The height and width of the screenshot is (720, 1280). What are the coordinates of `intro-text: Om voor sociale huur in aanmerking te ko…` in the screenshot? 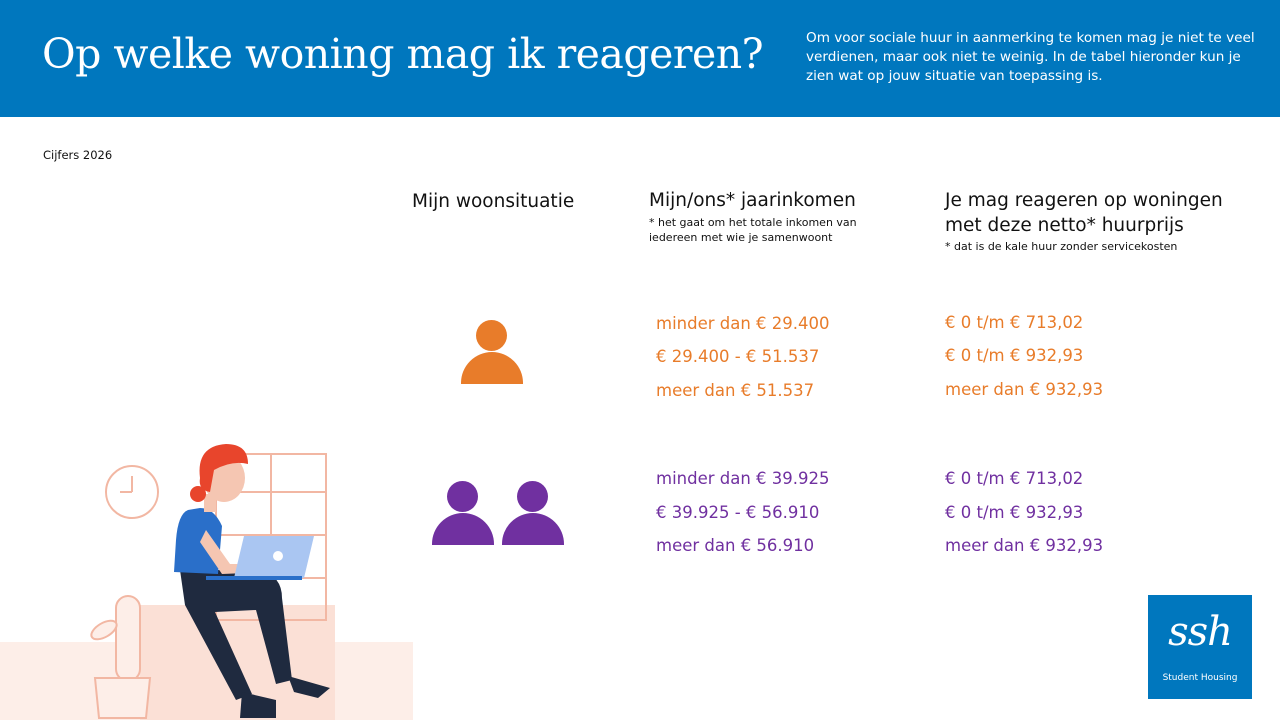 It's located at (1030, 57).